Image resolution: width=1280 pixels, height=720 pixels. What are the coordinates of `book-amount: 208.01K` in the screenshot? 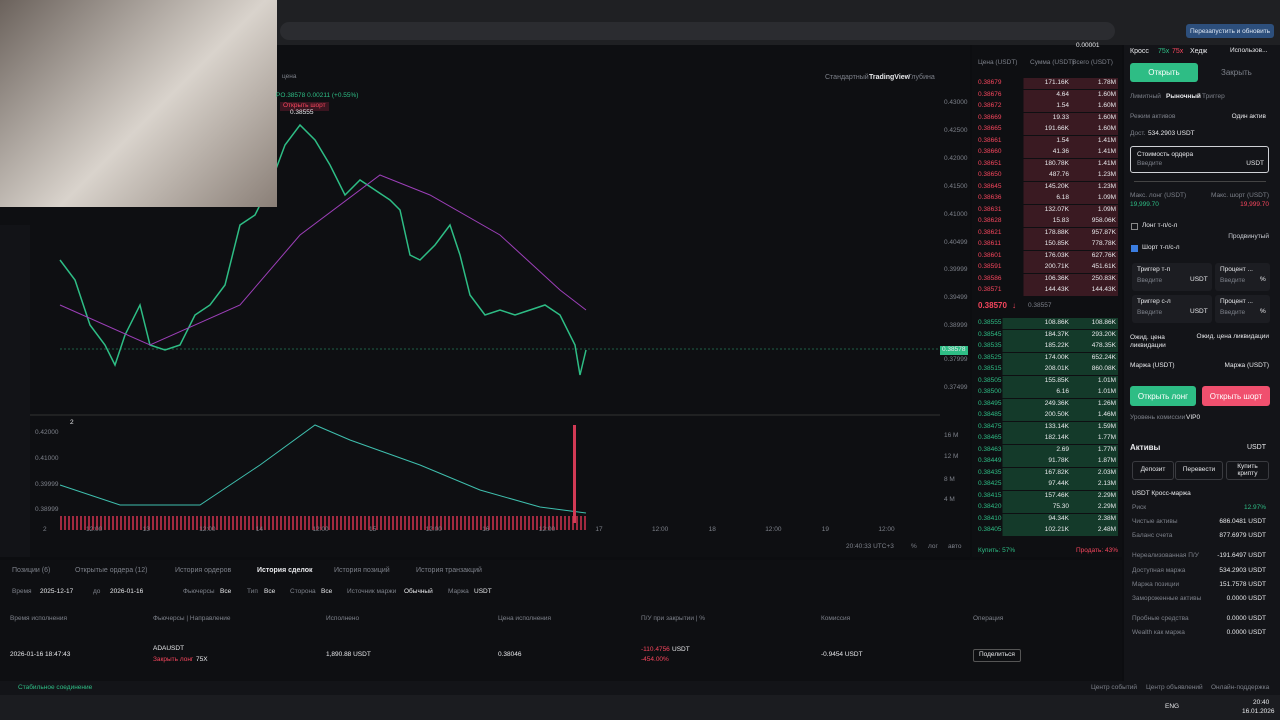 It's located at (1056, 368).